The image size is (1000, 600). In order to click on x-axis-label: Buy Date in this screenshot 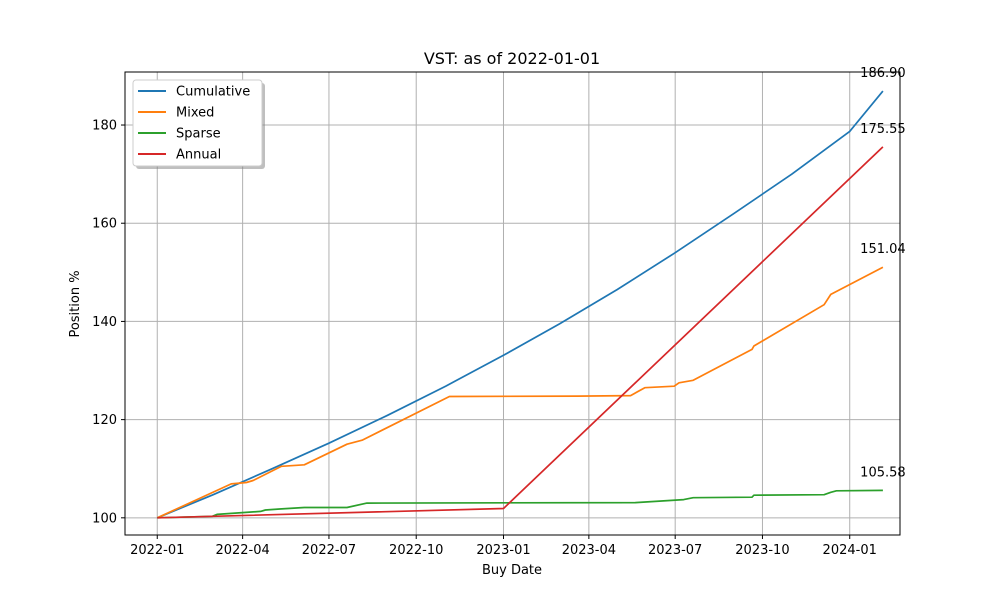, I will do `click(512, 570)`.